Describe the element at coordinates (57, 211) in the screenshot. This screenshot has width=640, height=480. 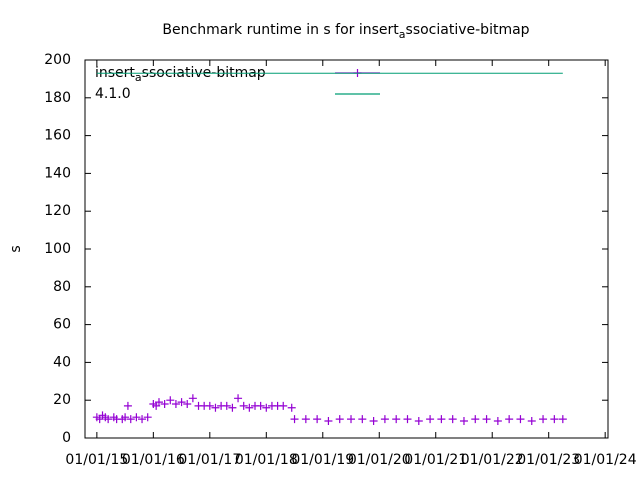
I see `y-tick-label: 120` at that location.